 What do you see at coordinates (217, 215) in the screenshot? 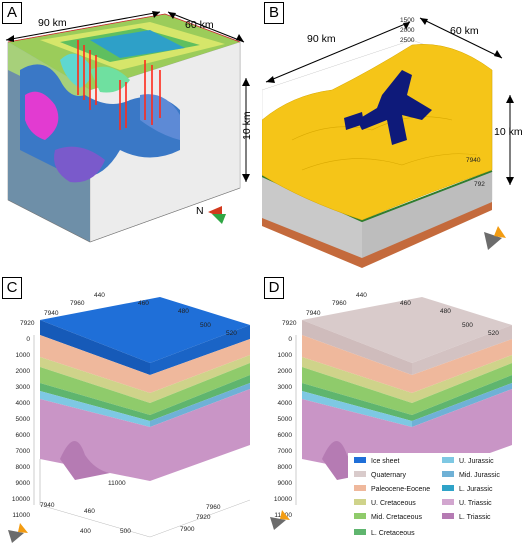
I see `north-arrow-icon` at bounding box center [217, 215].